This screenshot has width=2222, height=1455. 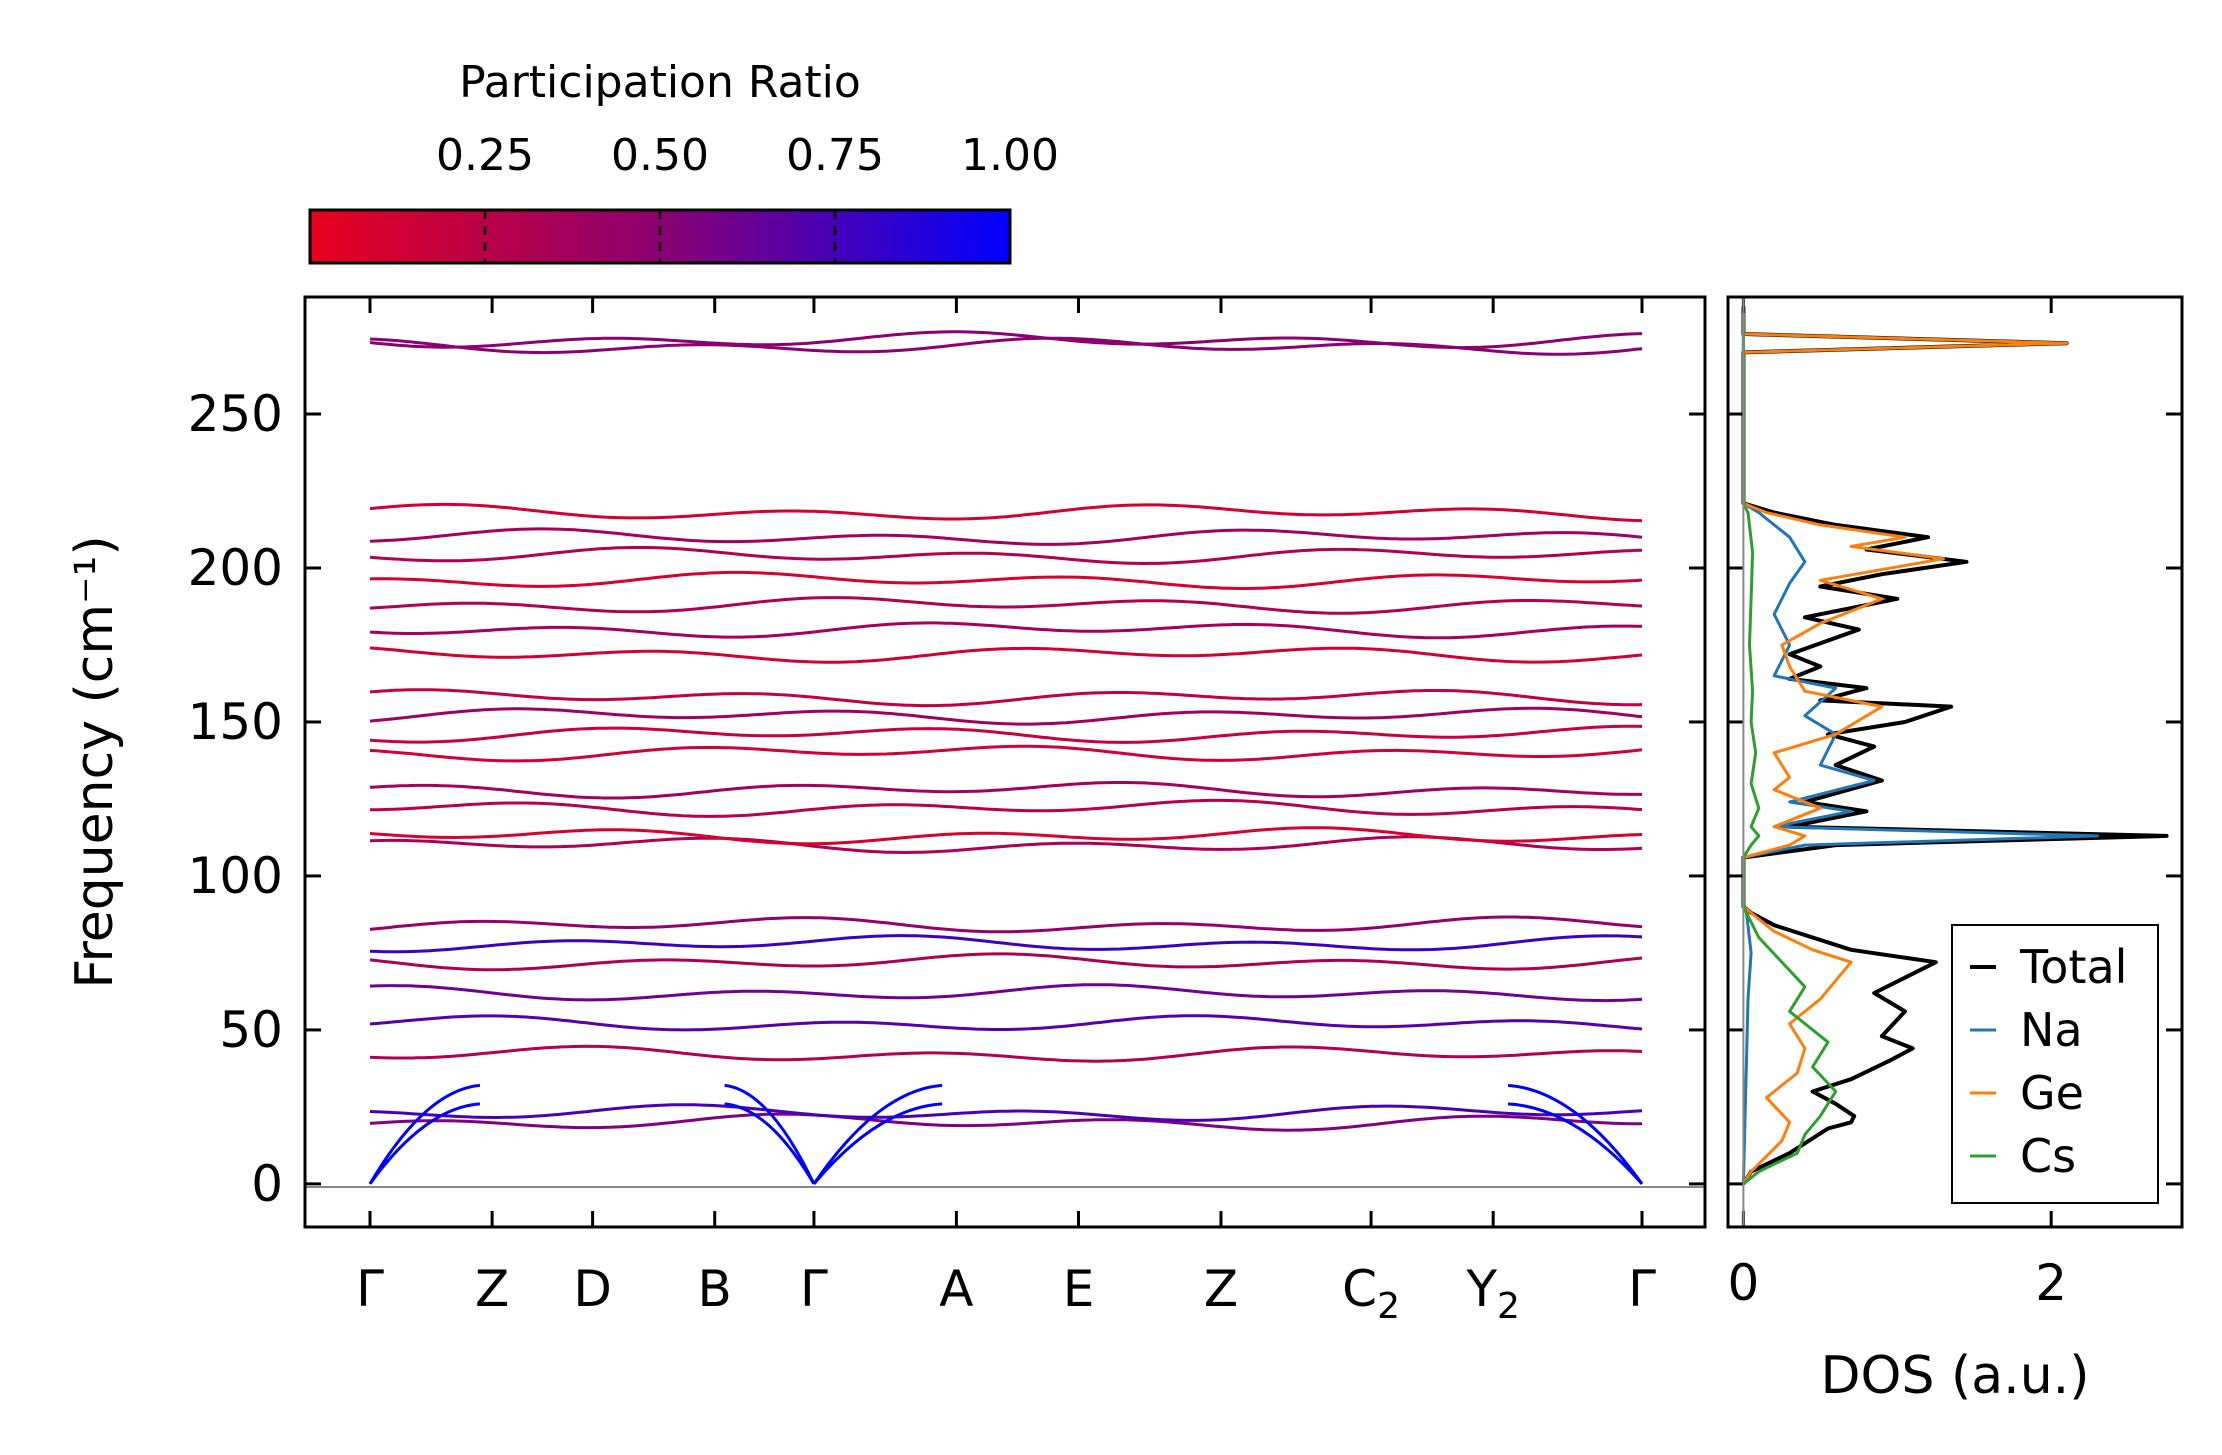 I want to click on band-xtick-label: C2, so click(x=1371, y=1293).